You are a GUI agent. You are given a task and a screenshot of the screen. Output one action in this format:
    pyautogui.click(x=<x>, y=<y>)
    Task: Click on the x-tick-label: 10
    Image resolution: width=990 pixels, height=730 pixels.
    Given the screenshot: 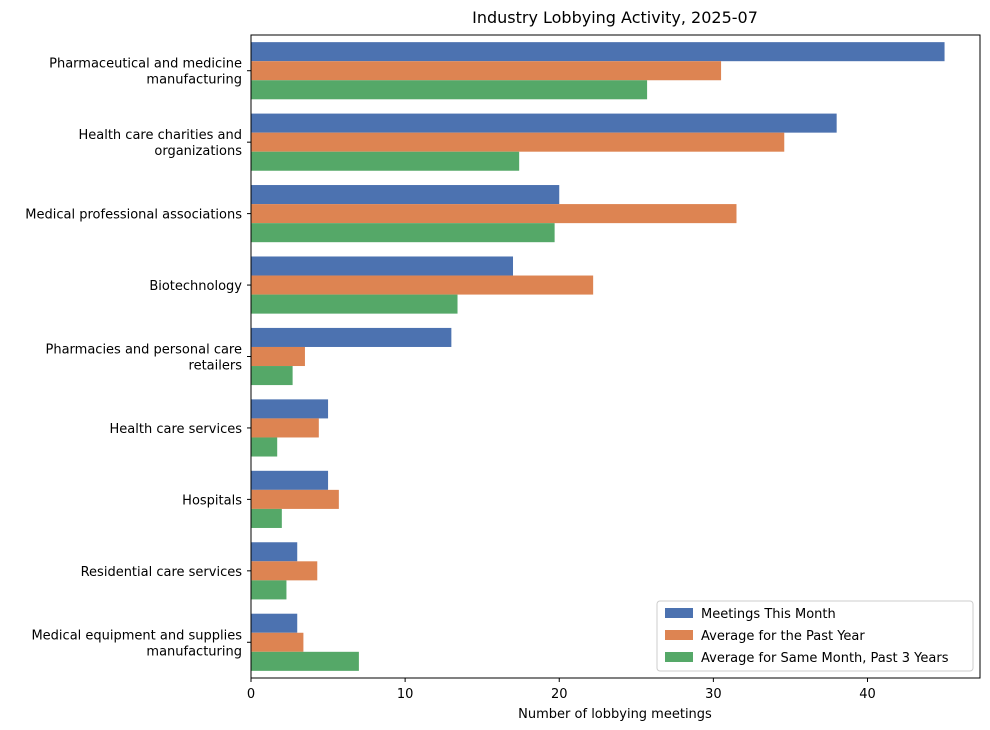 What is the action you would take?
    pyautogui.click(x=405, y=694)
    